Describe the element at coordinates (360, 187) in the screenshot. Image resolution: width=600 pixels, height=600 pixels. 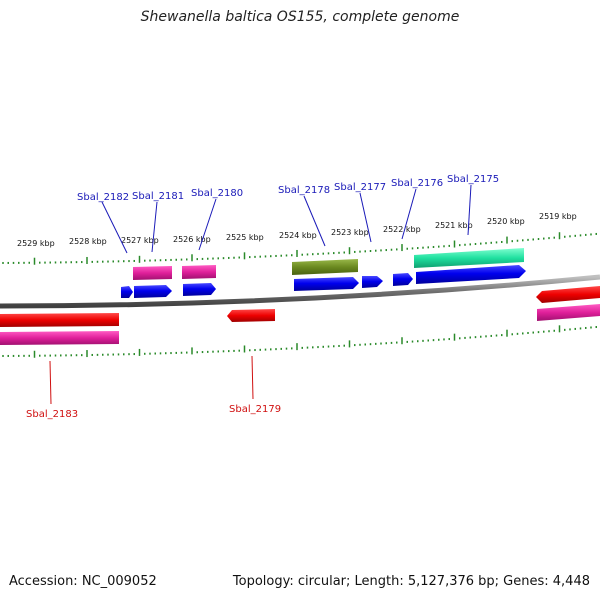
I see `gene-label: Sbal_2177` at that location.